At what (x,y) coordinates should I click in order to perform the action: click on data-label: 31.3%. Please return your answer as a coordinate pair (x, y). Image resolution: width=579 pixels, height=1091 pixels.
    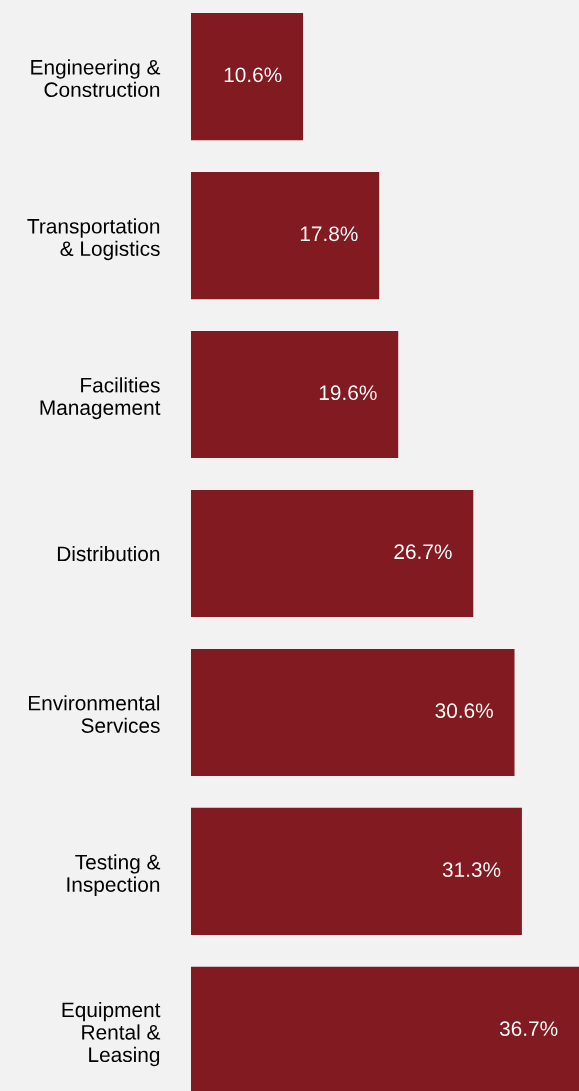
    Looking at the image, I should click on (471, 870).